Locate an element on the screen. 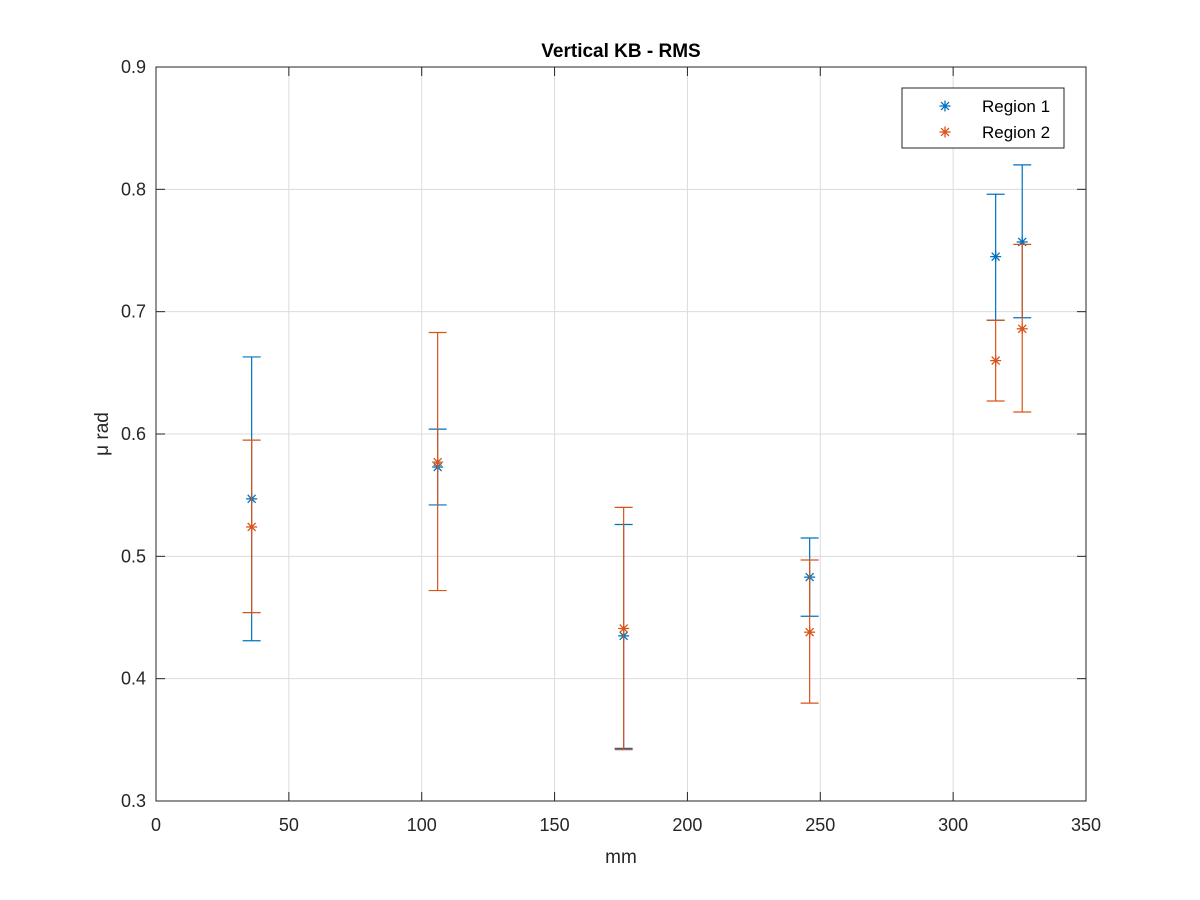 Image resolution: width=1200 pixels, height=900 pixels. y-tick-label: 0.3 is located at coordinates (133, 801).